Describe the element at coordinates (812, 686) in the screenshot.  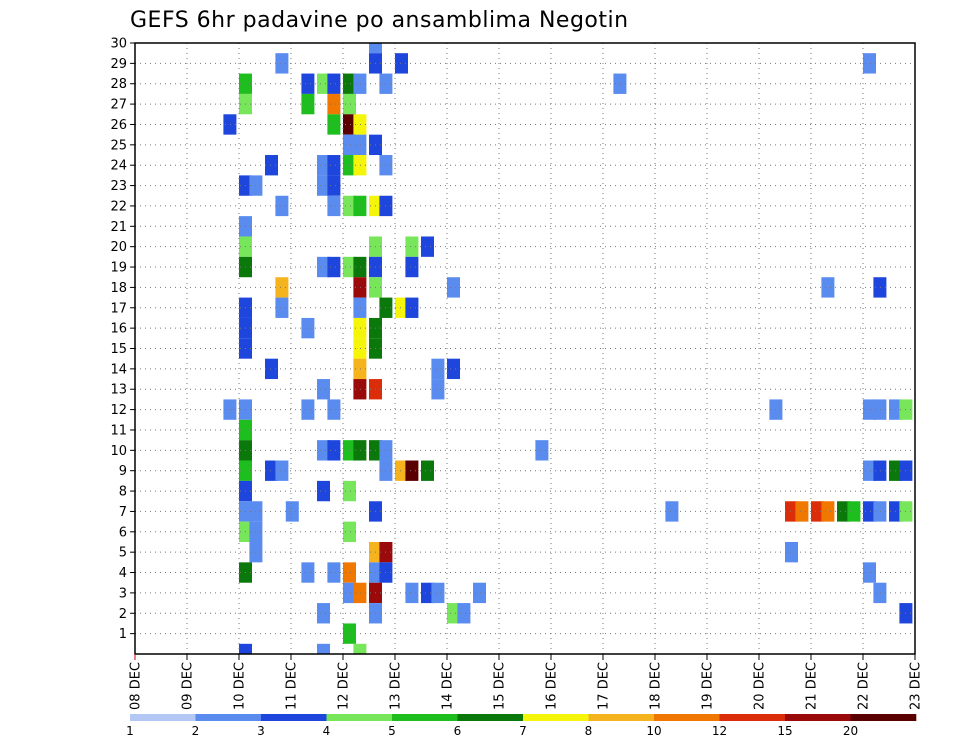
I see `x-tick-label: 21 DEC` at that location.